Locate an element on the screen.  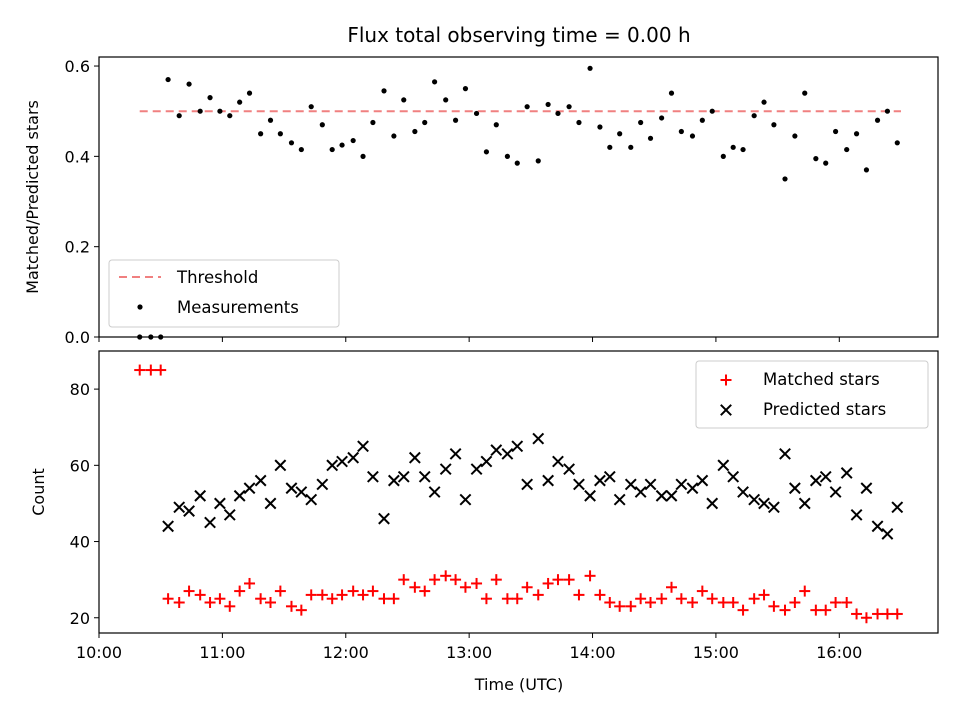
bottom-legend: Matched stars Predicted stars is located at coordinates (812, 394).